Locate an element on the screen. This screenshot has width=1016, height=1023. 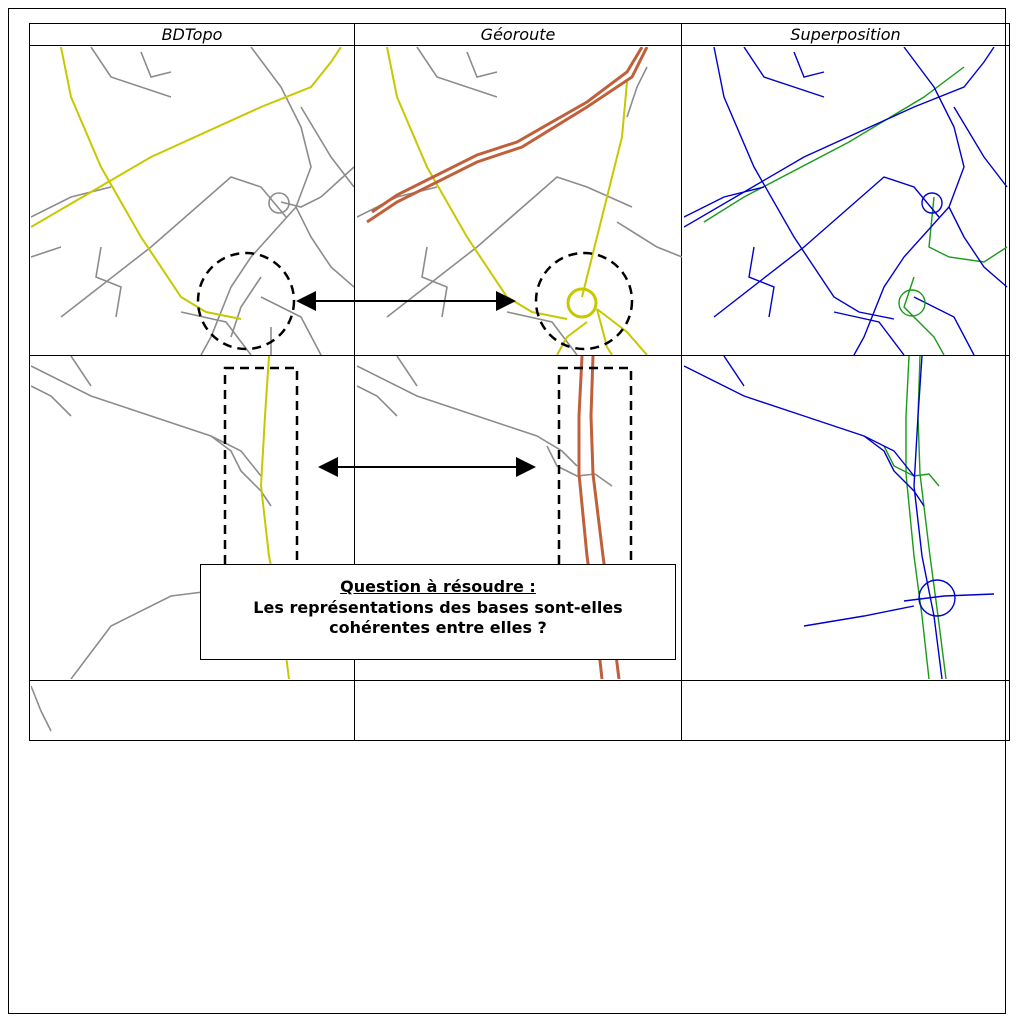
question-line-1: Les représentations des bases sont-elles is located at coordinates (438, 607).